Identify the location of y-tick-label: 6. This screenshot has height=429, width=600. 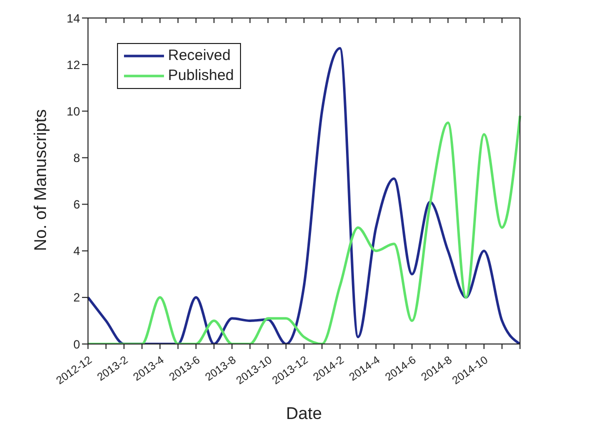
(76, 205).